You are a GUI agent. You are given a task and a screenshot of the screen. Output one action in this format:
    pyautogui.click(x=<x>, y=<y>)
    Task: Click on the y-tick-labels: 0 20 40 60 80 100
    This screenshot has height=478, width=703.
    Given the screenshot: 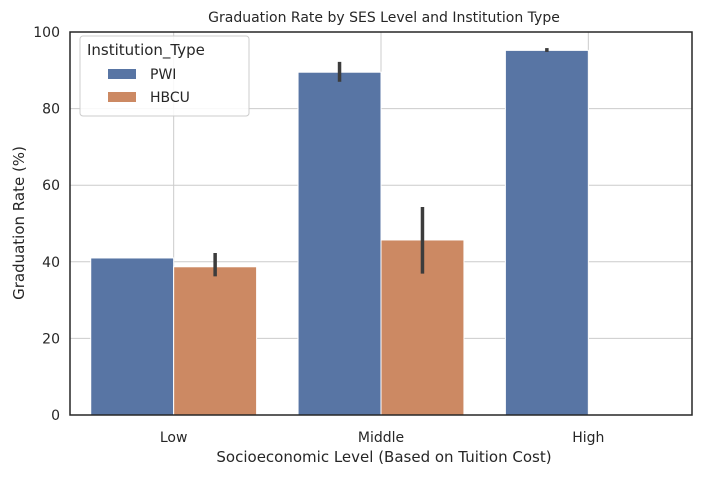 What is the action you would take?
    pyautogui.click(x=46, y=224)
    